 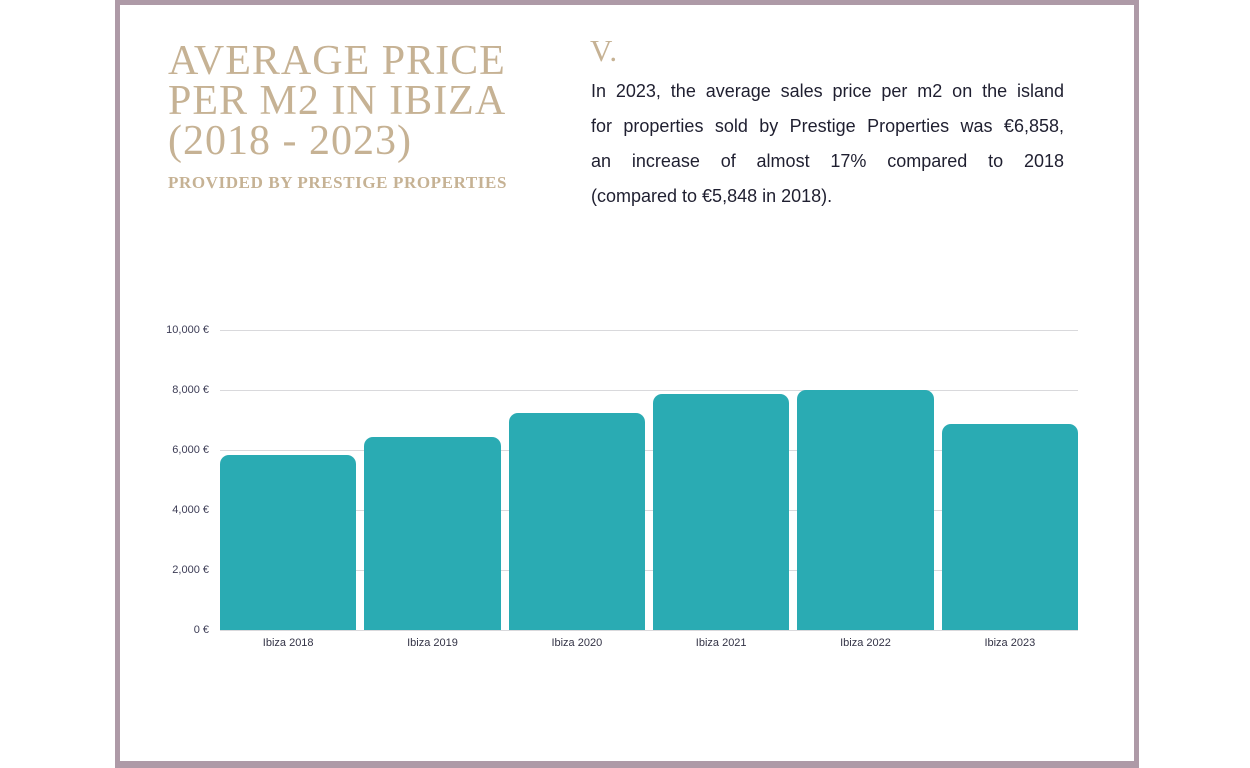 I want to click on x-axis-tick-label: Ibiza 2023, so click(x=1010, y=643).